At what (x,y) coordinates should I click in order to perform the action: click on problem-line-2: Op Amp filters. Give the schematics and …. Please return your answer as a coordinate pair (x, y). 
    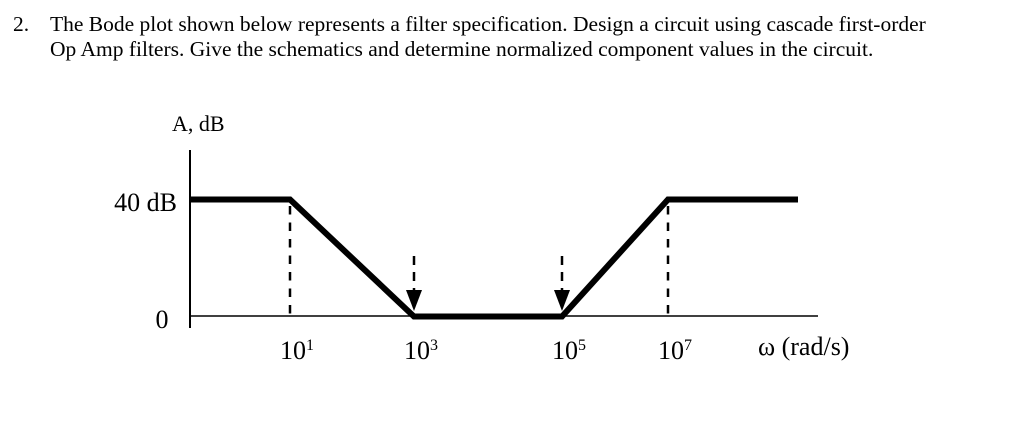
    Looking at the image, I should click on (462, 49).